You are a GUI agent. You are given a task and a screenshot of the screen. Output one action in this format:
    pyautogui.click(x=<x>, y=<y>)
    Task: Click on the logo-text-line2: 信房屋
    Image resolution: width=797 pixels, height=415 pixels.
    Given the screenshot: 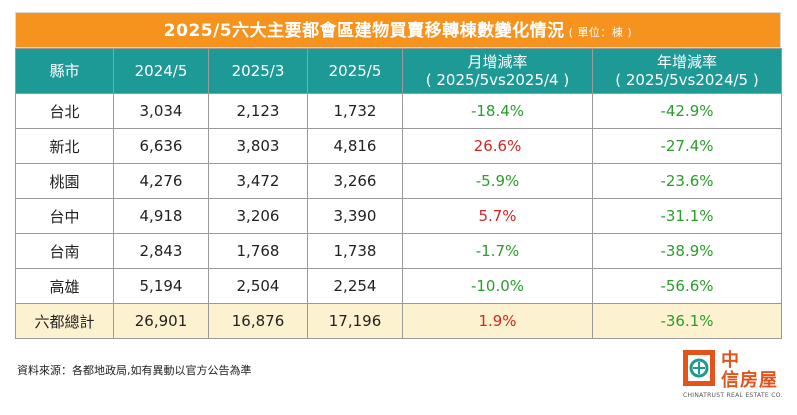 What is the action you would take?
    pyautogui.click(x=749, y=380)
    